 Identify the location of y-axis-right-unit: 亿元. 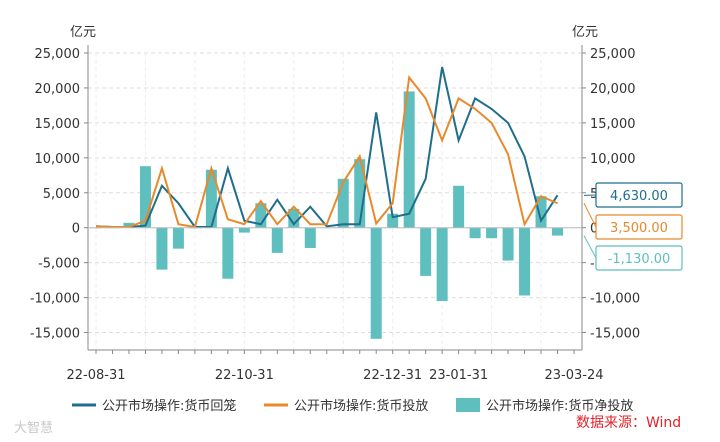
(585, 32).